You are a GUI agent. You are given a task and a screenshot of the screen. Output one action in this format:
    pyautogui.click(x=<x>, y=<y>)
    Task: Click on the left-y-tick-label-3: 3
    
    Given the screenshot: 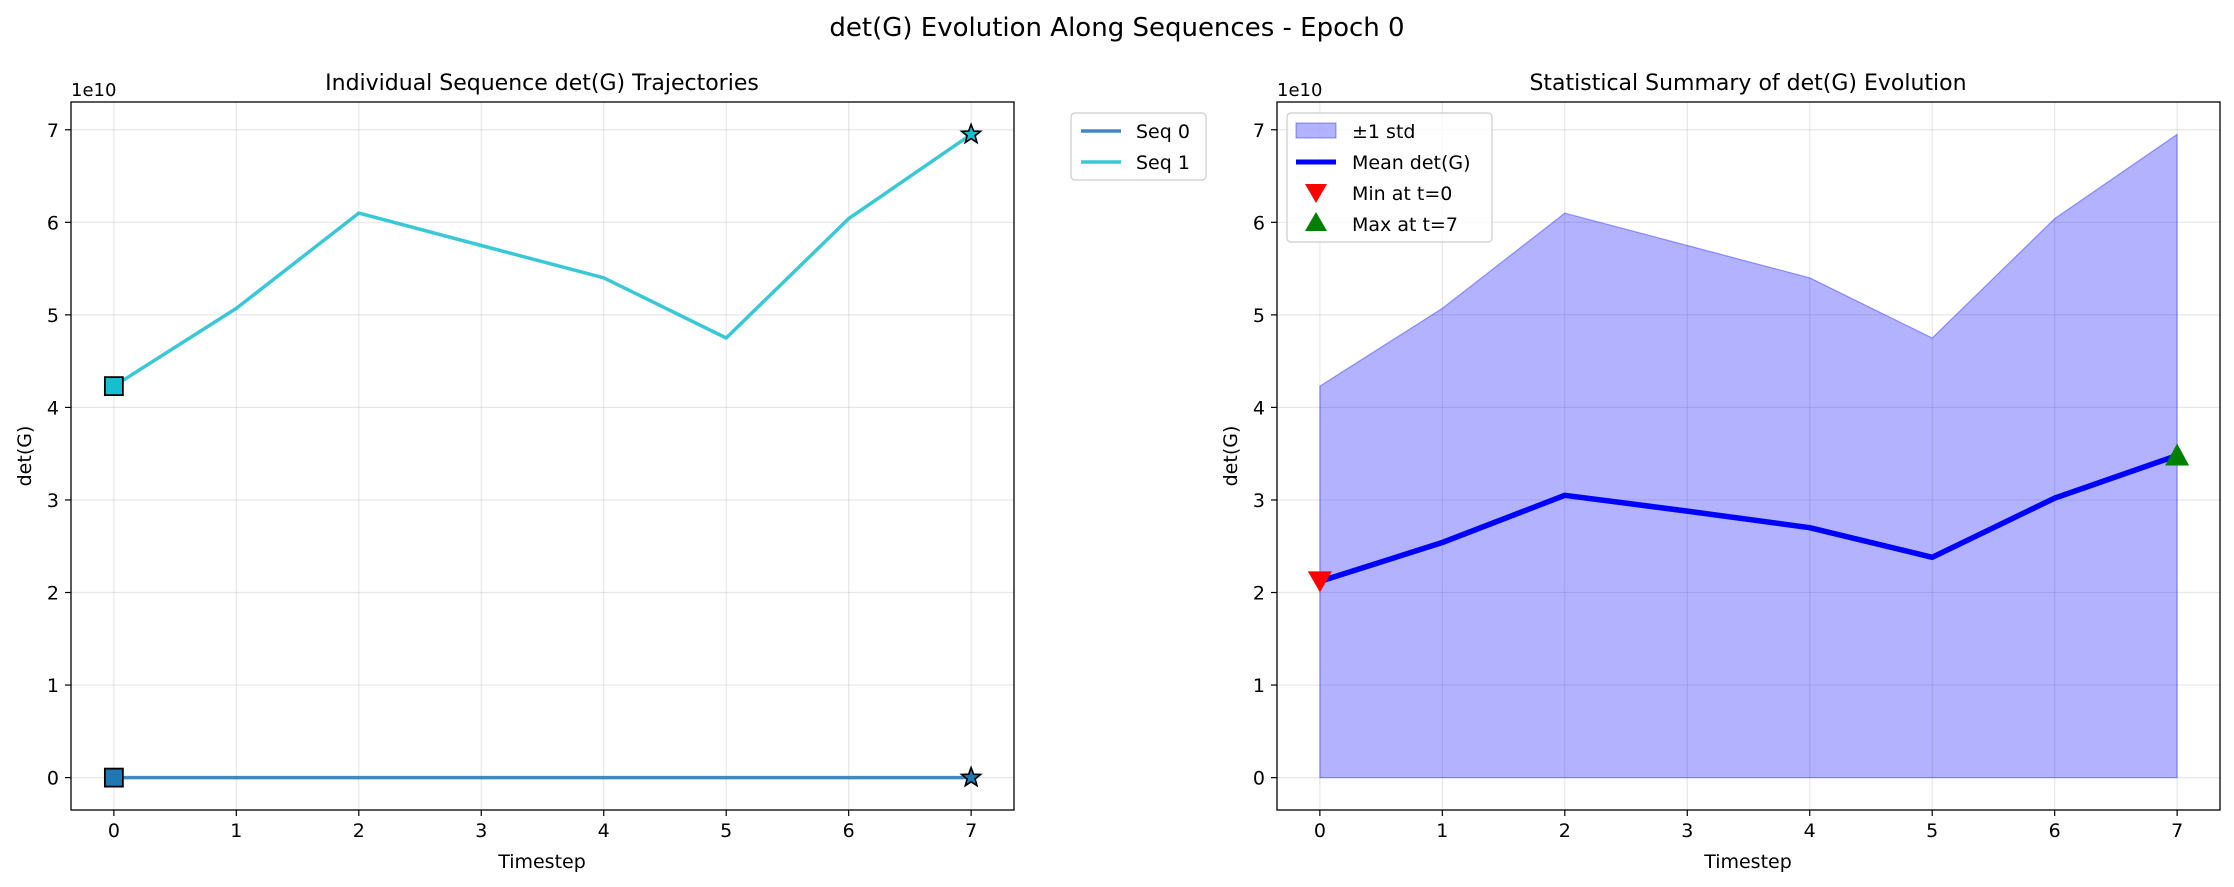 What is the action you would take?
    pyautogui.click(x=53, y=501)
    